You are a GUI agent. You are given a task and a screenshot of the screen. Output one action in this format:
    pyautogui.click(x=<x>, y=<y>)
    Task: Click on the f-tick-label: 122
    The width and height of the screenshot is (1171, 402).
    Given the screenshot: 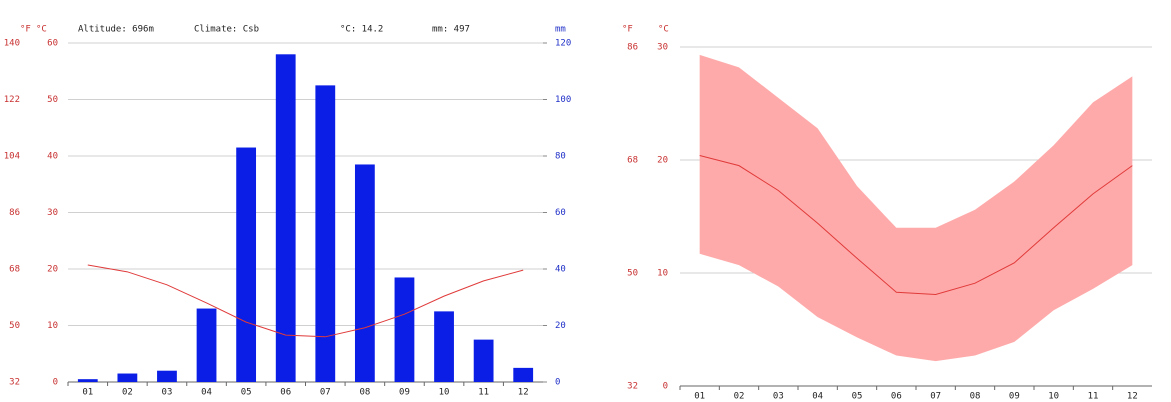 What is the action you would take?
    pyautogui.click(x=12, y=100)
    